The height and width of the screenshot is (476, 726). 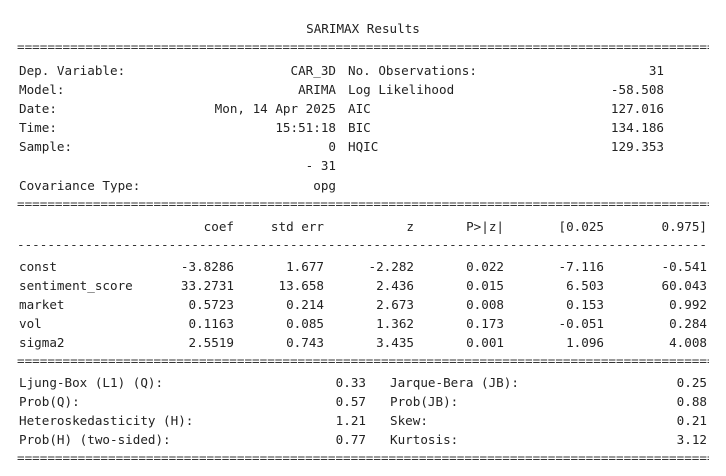 What do you see at coordinates (395, 304) in the screenshot?
I see `cell: 2.673` at bounding box center [395, 304].